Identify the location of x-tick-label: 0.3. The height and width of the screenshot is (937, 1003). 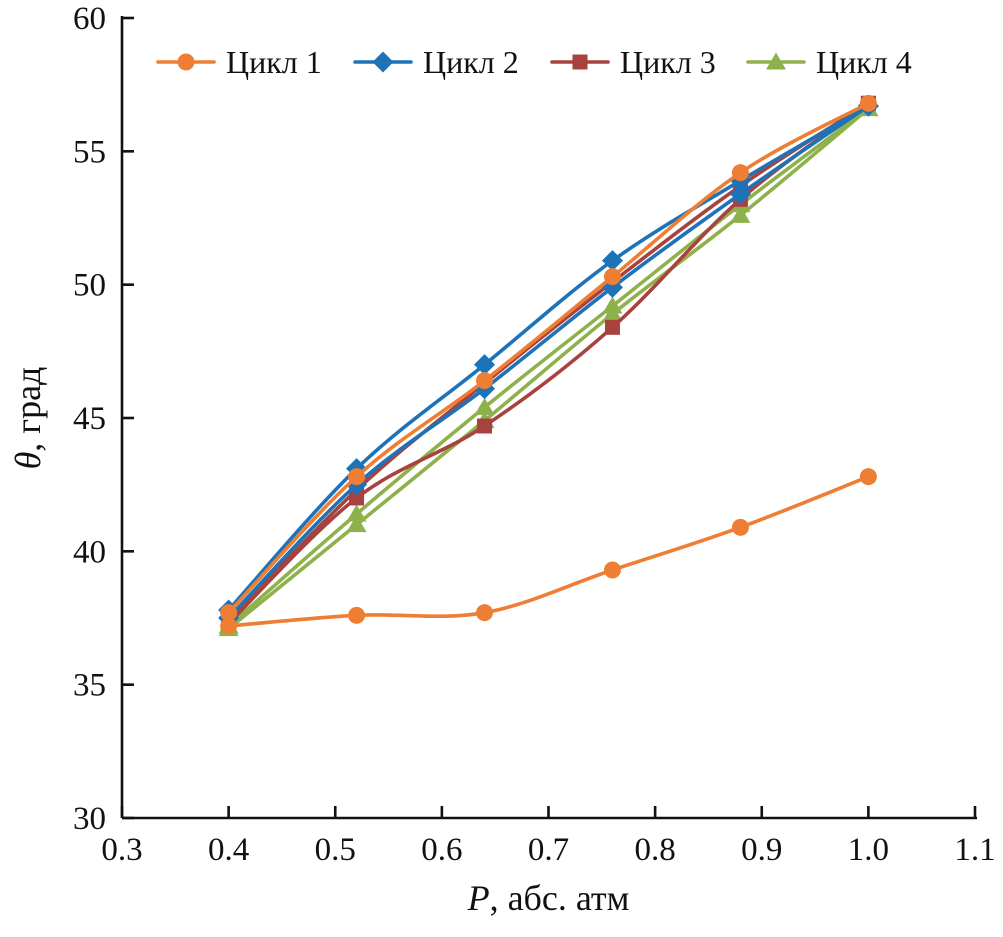
(121, 850).